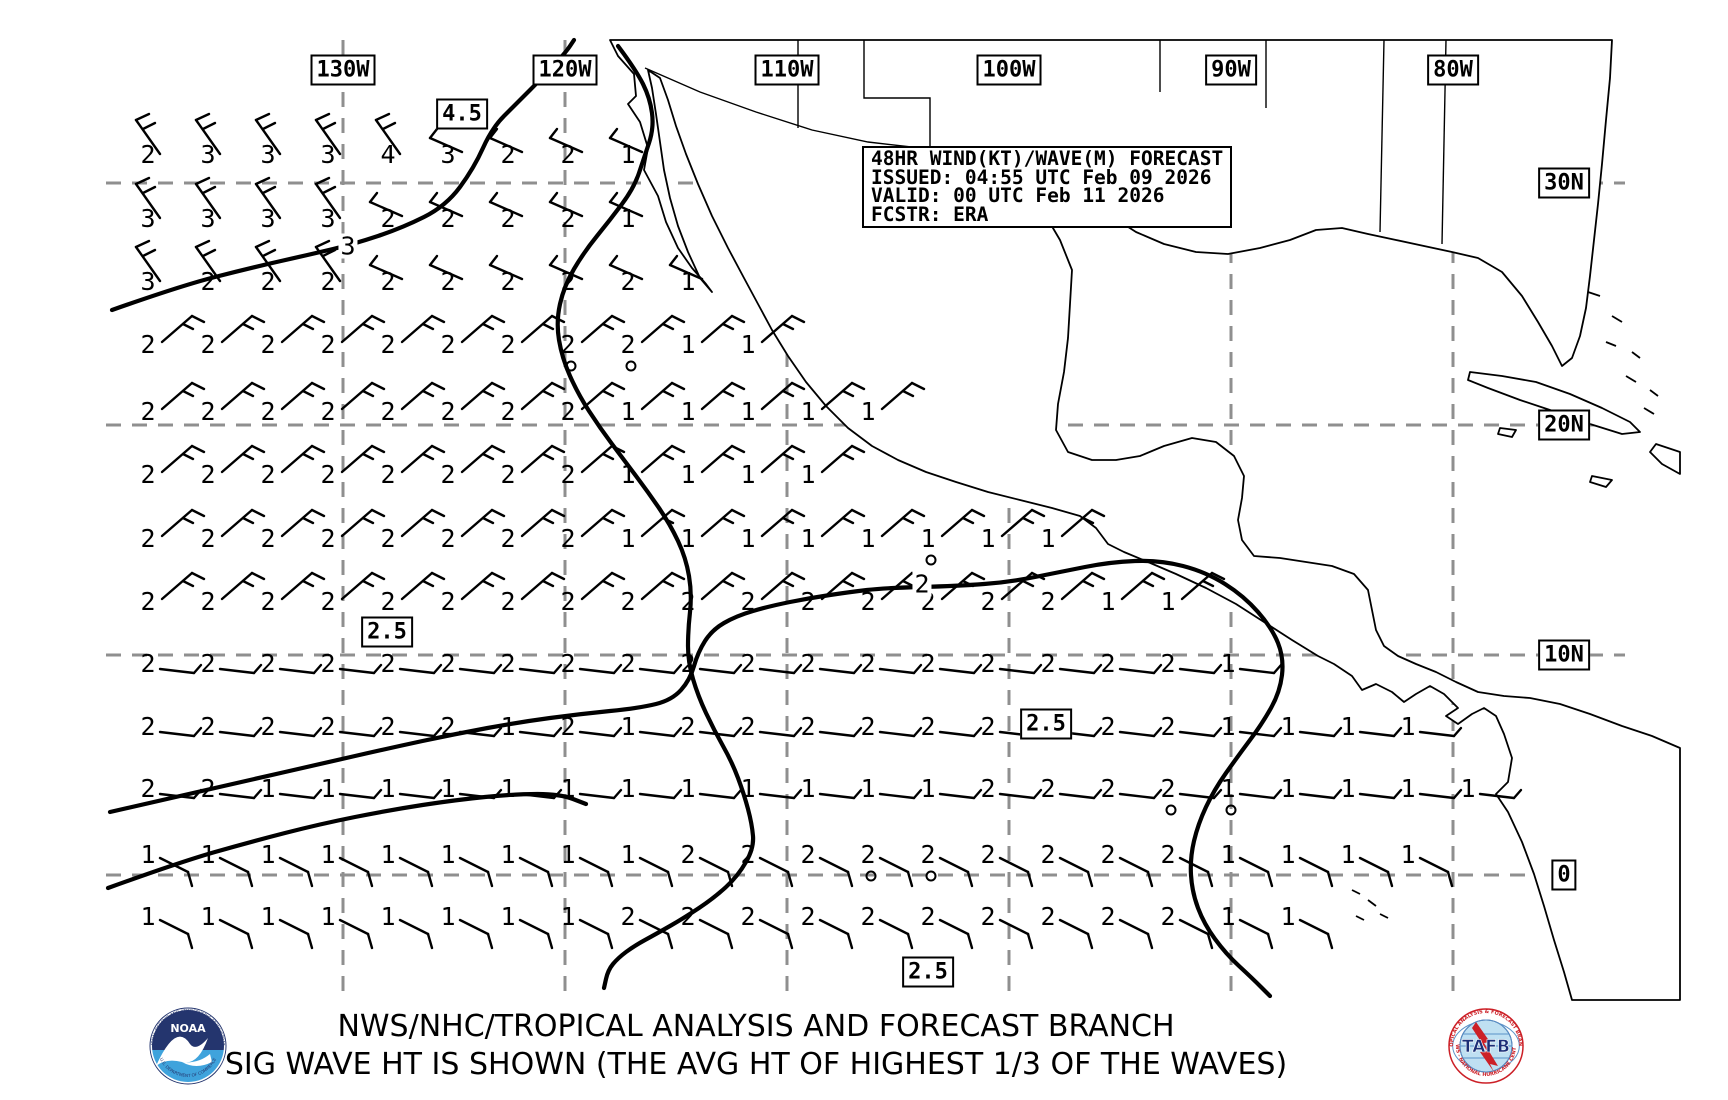 This screenshot has height=1100, width=1728. Describe the element at coordinates (1360, 918) in the screenshot. I see `islet` at that location.